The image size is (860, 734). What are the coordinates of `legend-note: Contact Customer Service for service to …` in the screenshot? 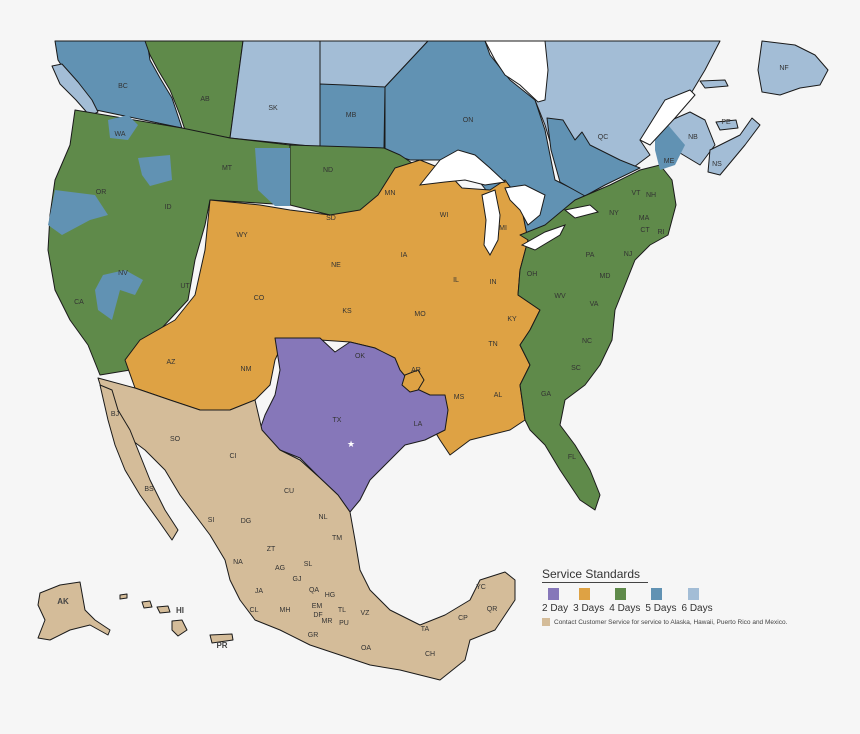 It's located at (692, 622).